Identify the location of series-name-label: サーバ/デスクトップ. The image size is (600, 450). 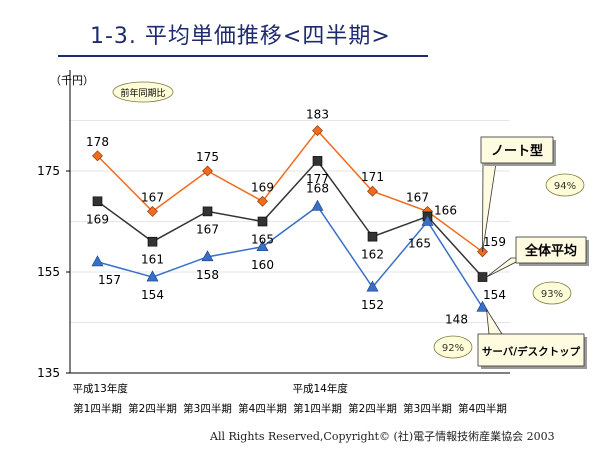
(531, 351).